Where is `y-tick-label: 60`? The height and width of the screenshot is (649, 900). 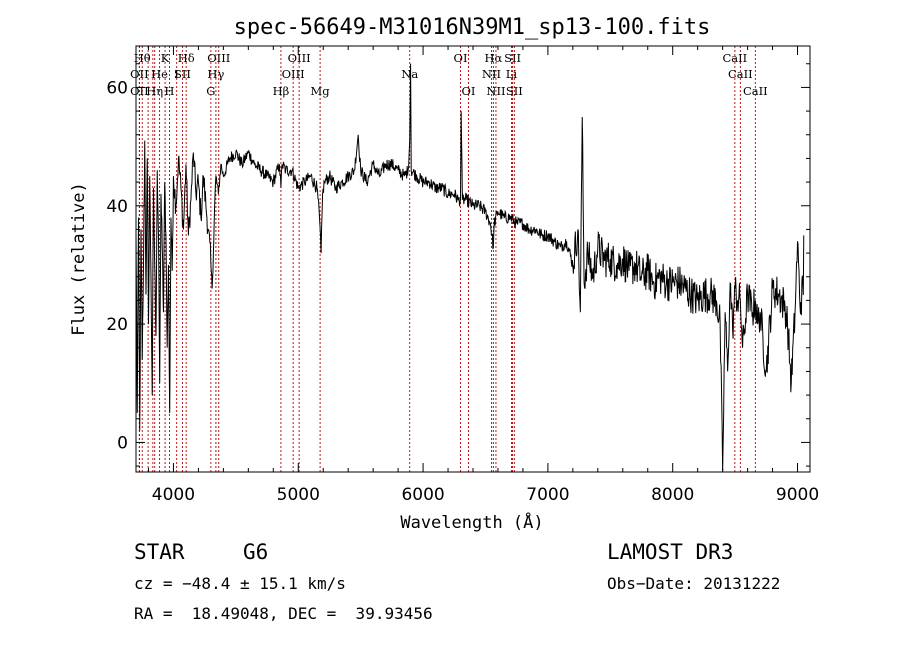
y-tick-label: 60 is located at coordinates (117, 88).